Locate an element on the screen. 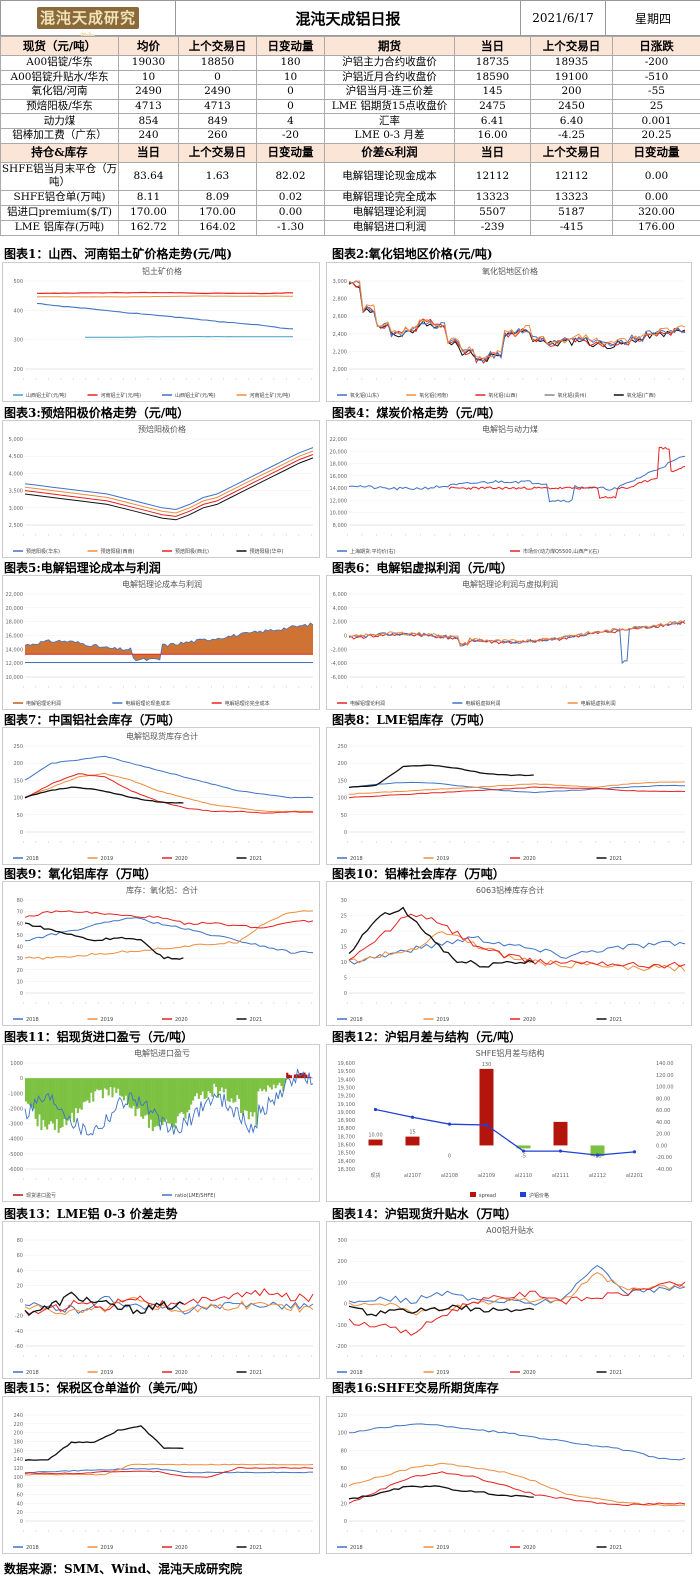  spread-data-label: 10.00 is located at coordinates (375, 1136).